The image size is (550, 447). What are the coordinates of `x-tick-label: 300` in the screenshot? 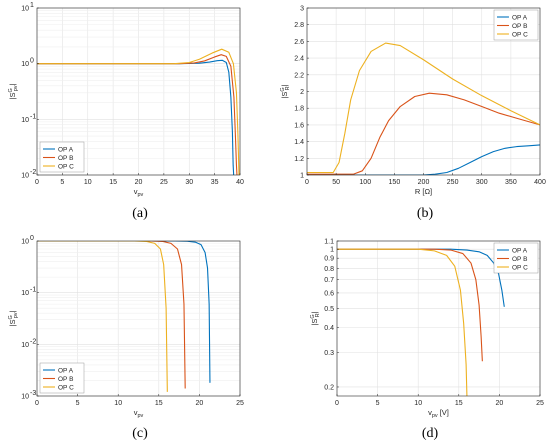 It's located at (482, 182).